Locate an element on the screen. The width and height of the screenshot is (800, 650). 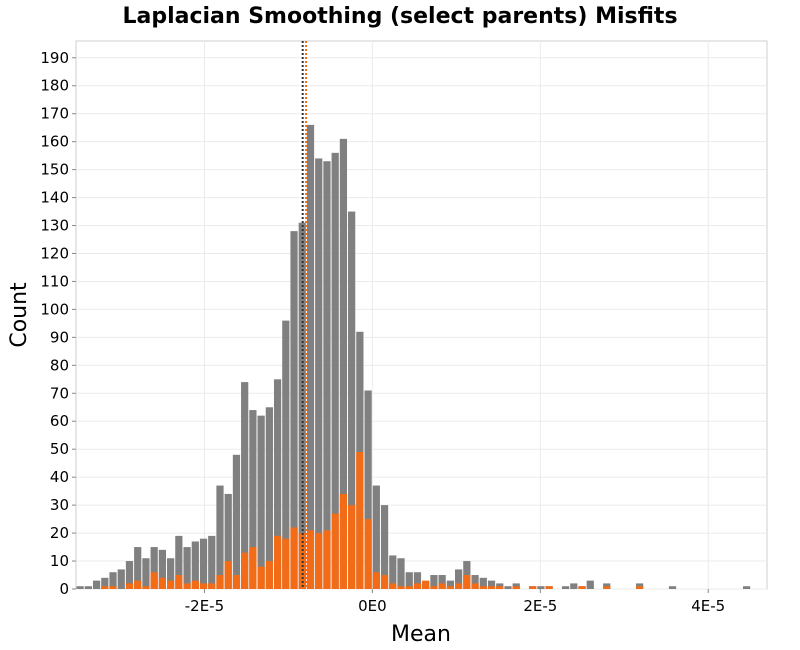
y-tick-label: 140 is located at coordinates (54, 198).